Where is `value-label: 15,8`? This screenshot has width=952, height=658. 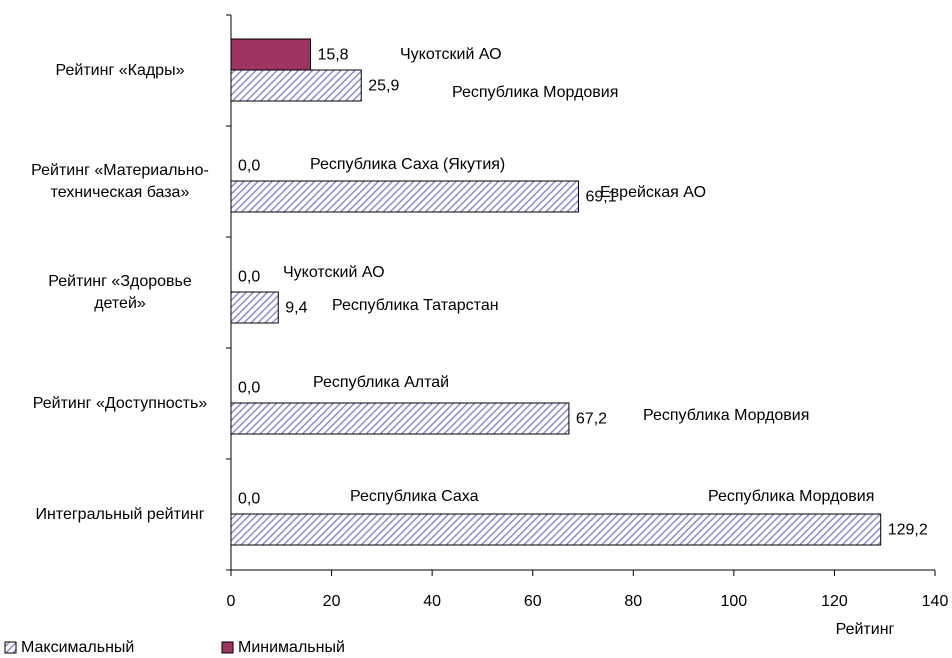 value-label: 15,8 is located at coordinates (332, 55).